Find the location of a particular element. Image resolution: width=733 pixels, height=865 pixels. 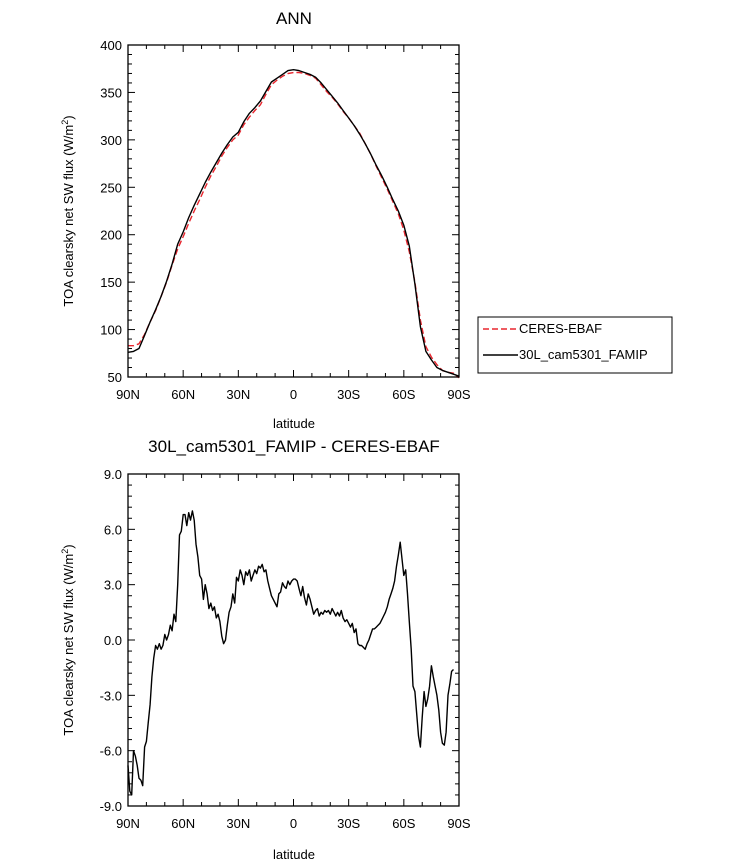

bottom-series-group is located at coordinates (290, 653).